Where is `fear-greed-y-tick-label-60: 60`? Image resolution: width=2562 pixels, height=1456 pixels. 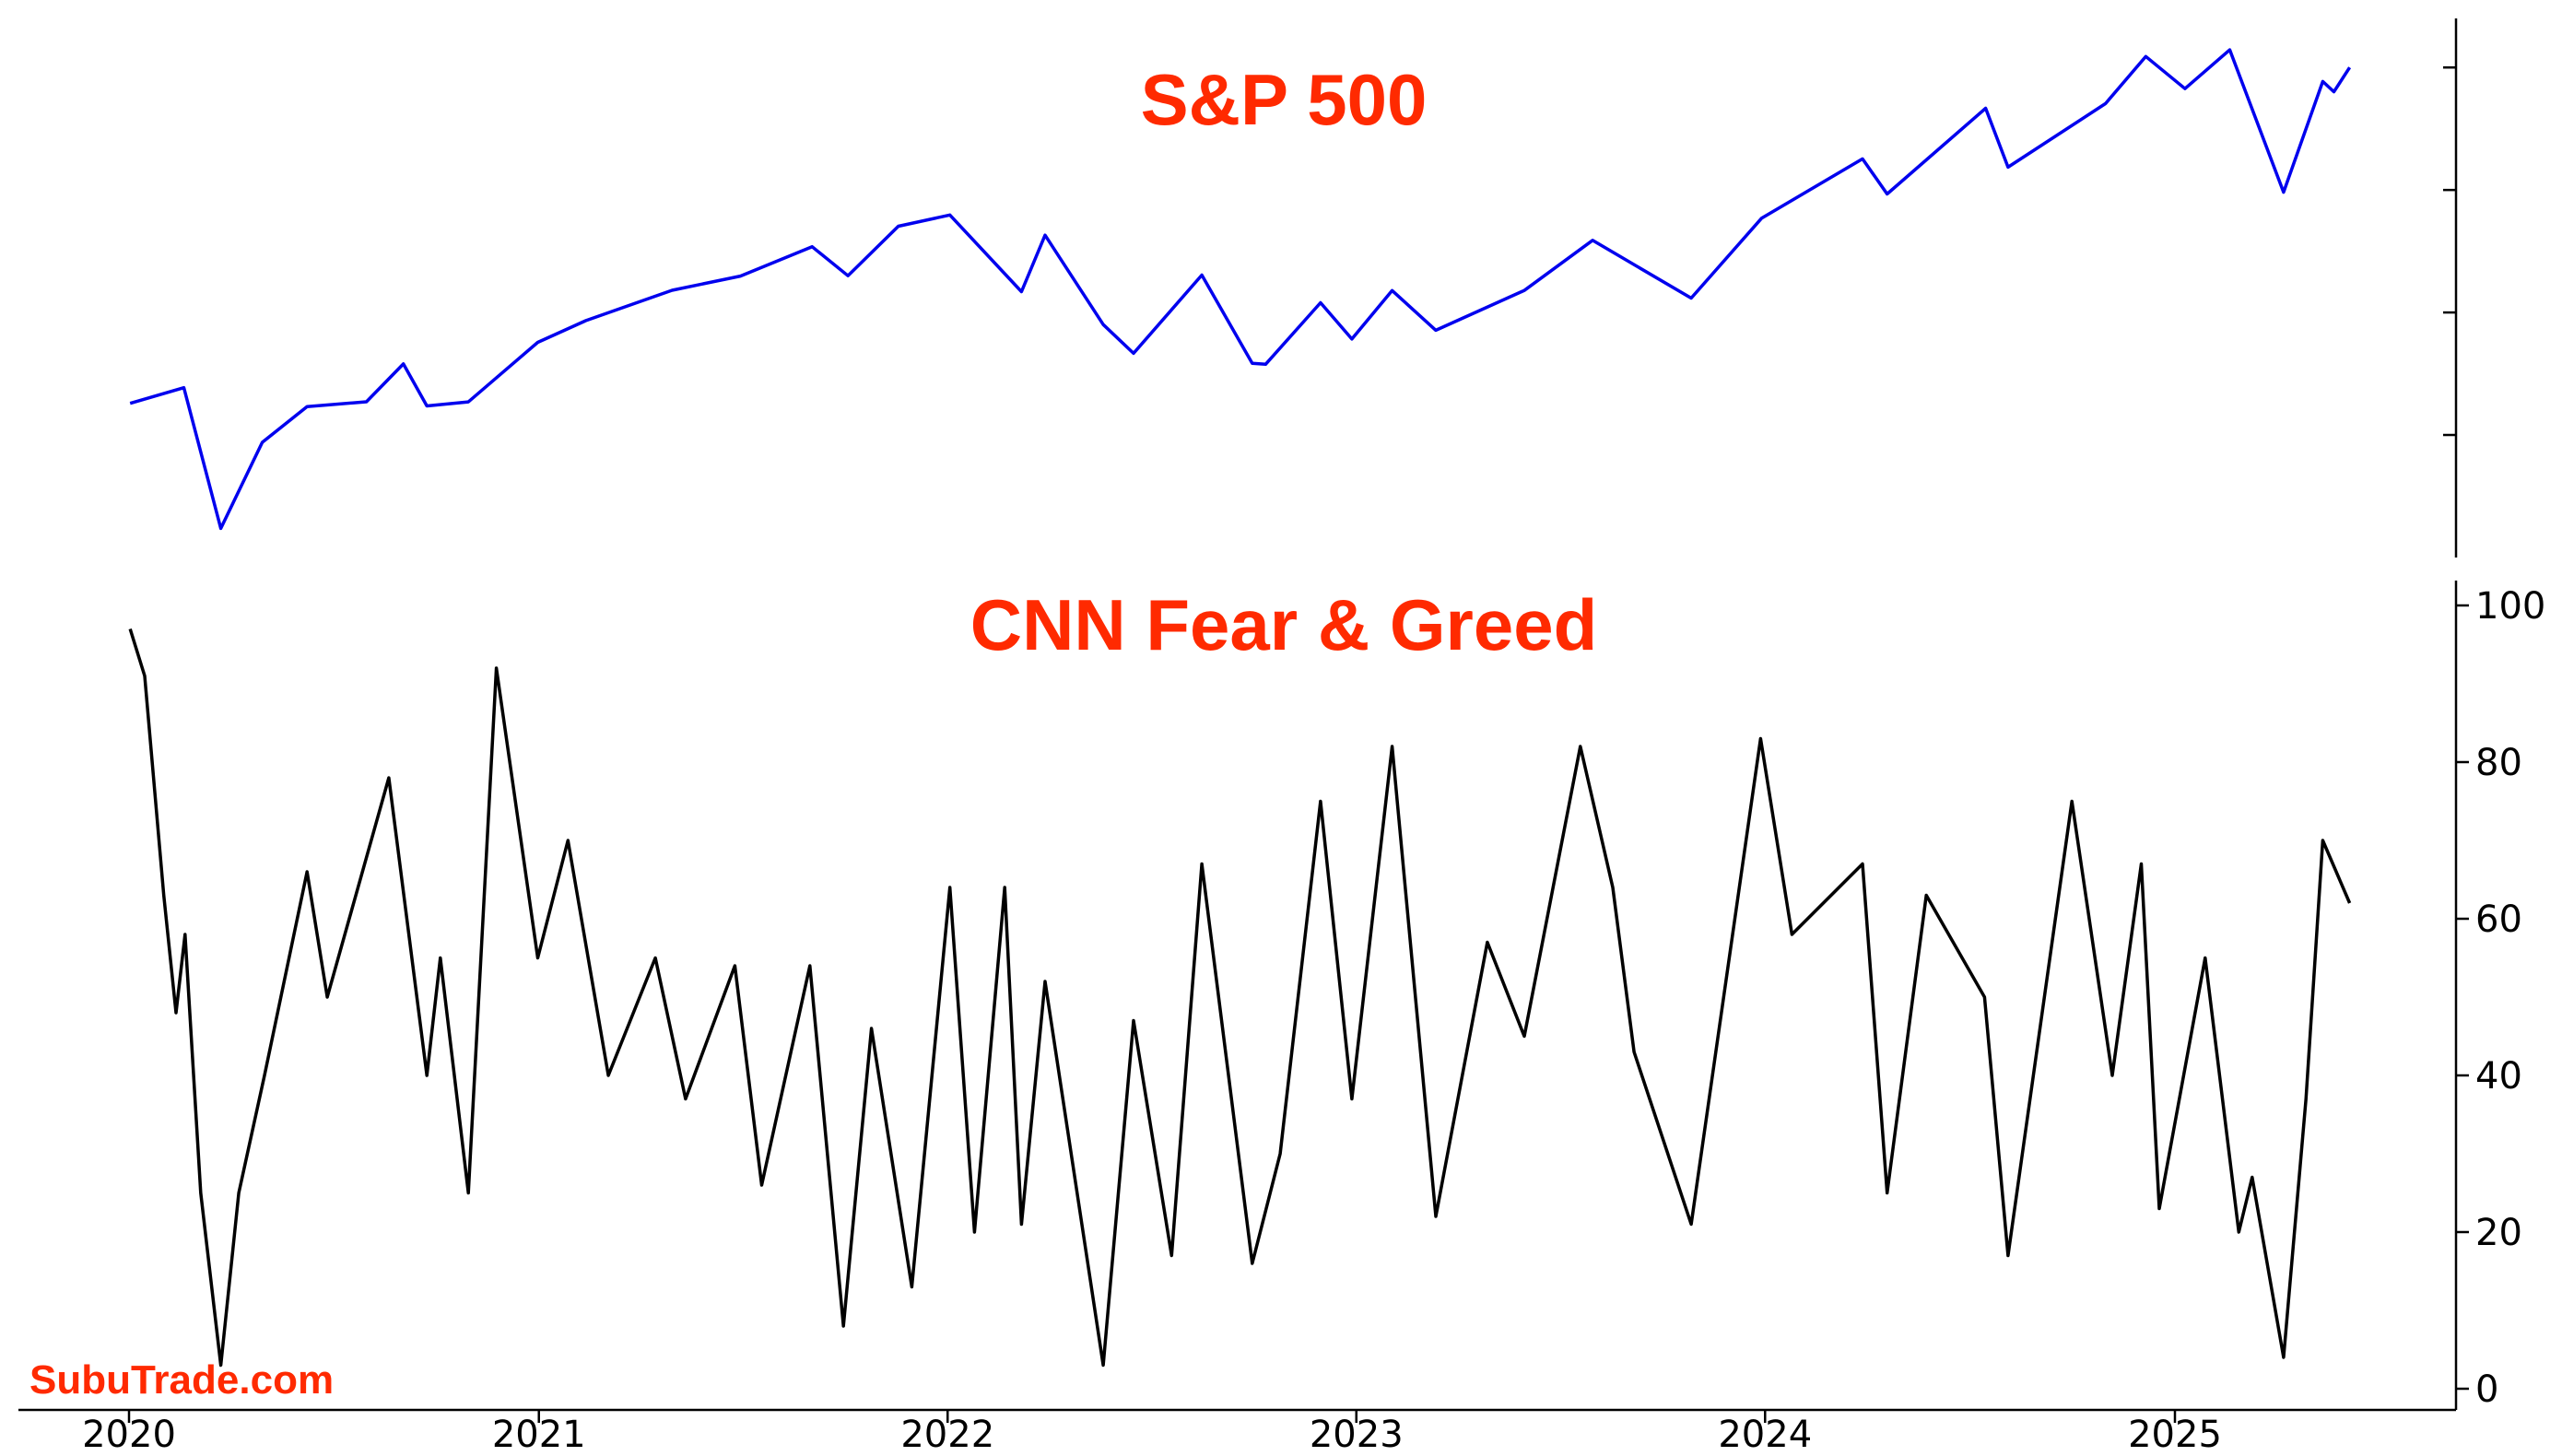 fear-greed-y-tick-label-60: 60 is located at coordinates (2498, 919).